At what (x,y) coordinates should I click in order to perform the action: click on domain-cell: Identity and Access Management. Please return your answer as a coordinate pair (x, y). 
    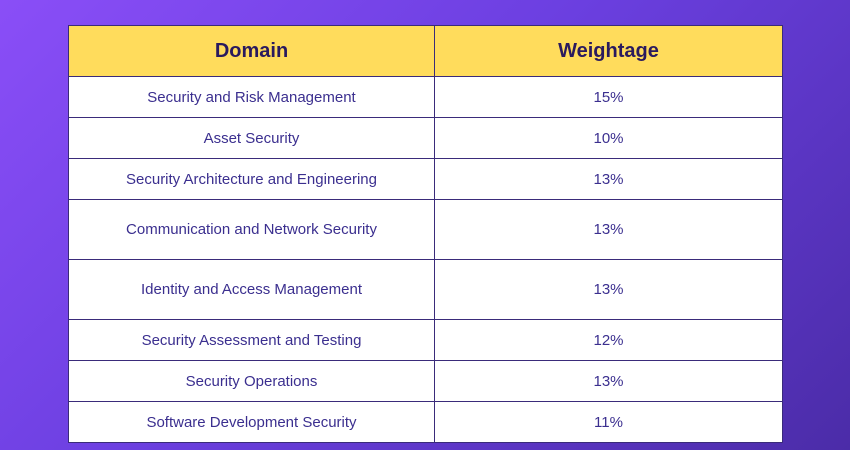
    Looking at the image, I should click on (251, 289).